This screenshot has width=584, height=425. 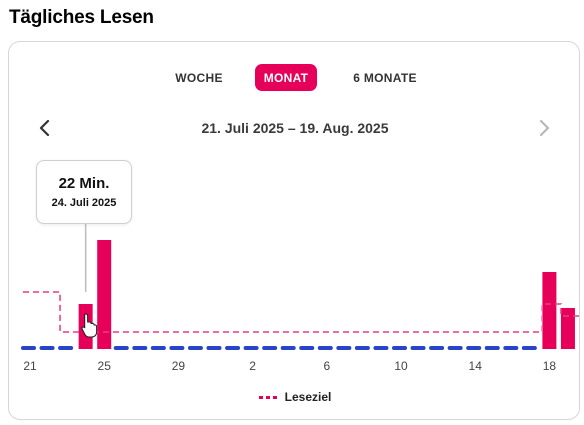 What do you see at coordinates (84, 183) in the screenshot?
I see `tooltip-value: 22 Min.` at bounding box center [84, 183].